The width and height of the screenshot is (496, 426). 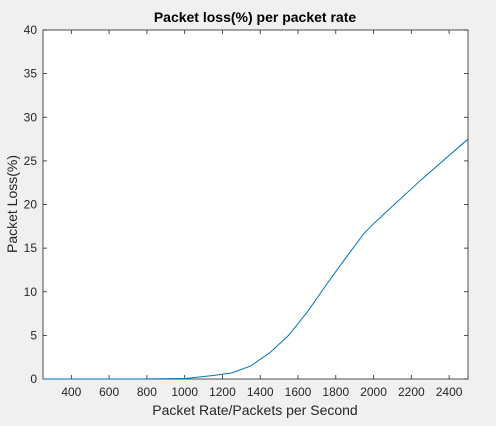 What do you see at coordinates (31, 117) in the screenshot?
I see `y-tick-label: 30` at bounding box center [31, 117].